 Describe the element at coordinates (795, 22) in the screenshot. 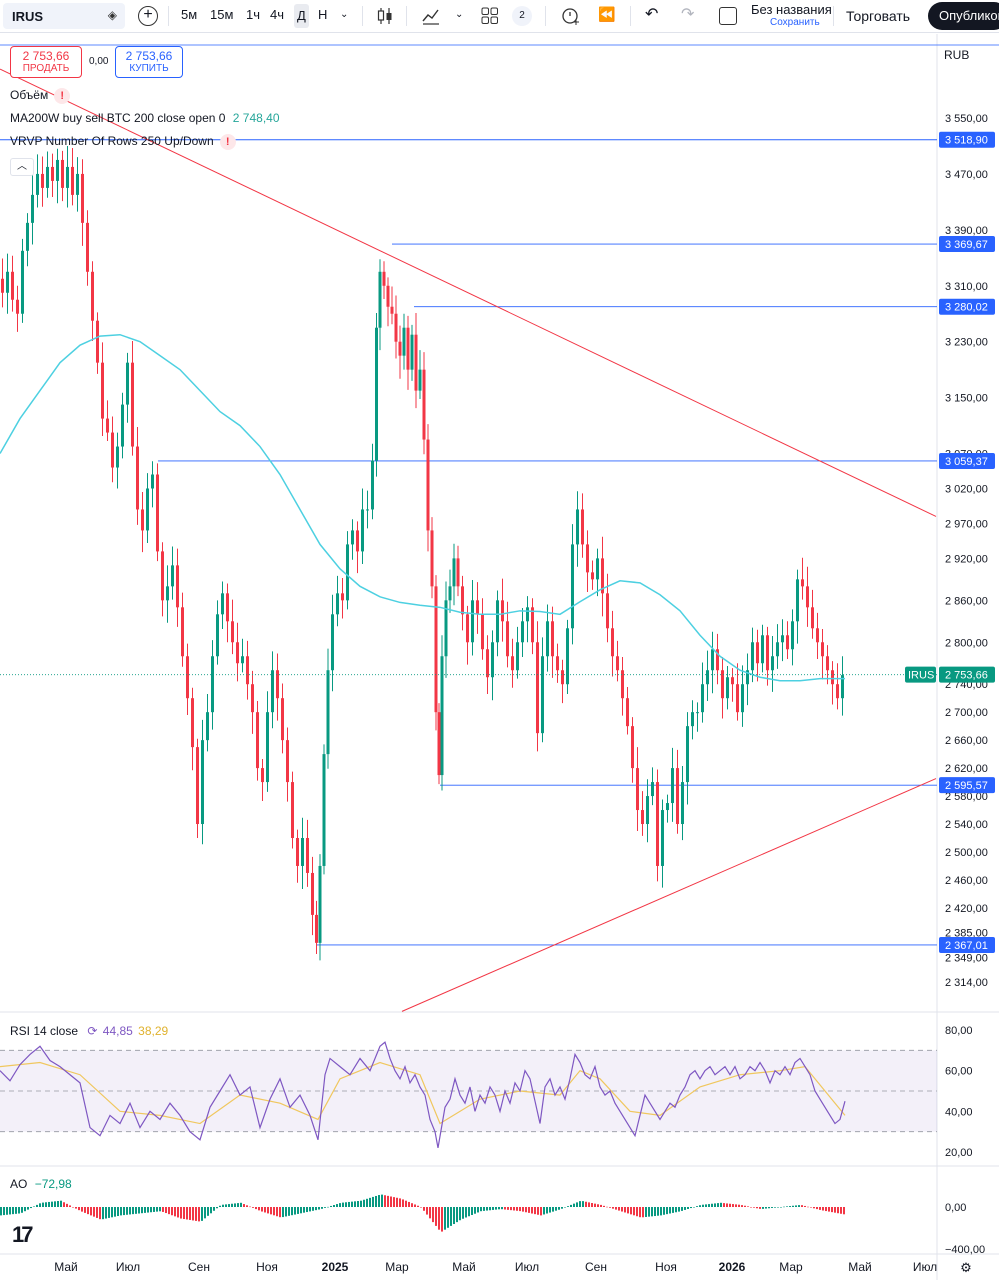

I see `save-link: Сохранить` at that location.